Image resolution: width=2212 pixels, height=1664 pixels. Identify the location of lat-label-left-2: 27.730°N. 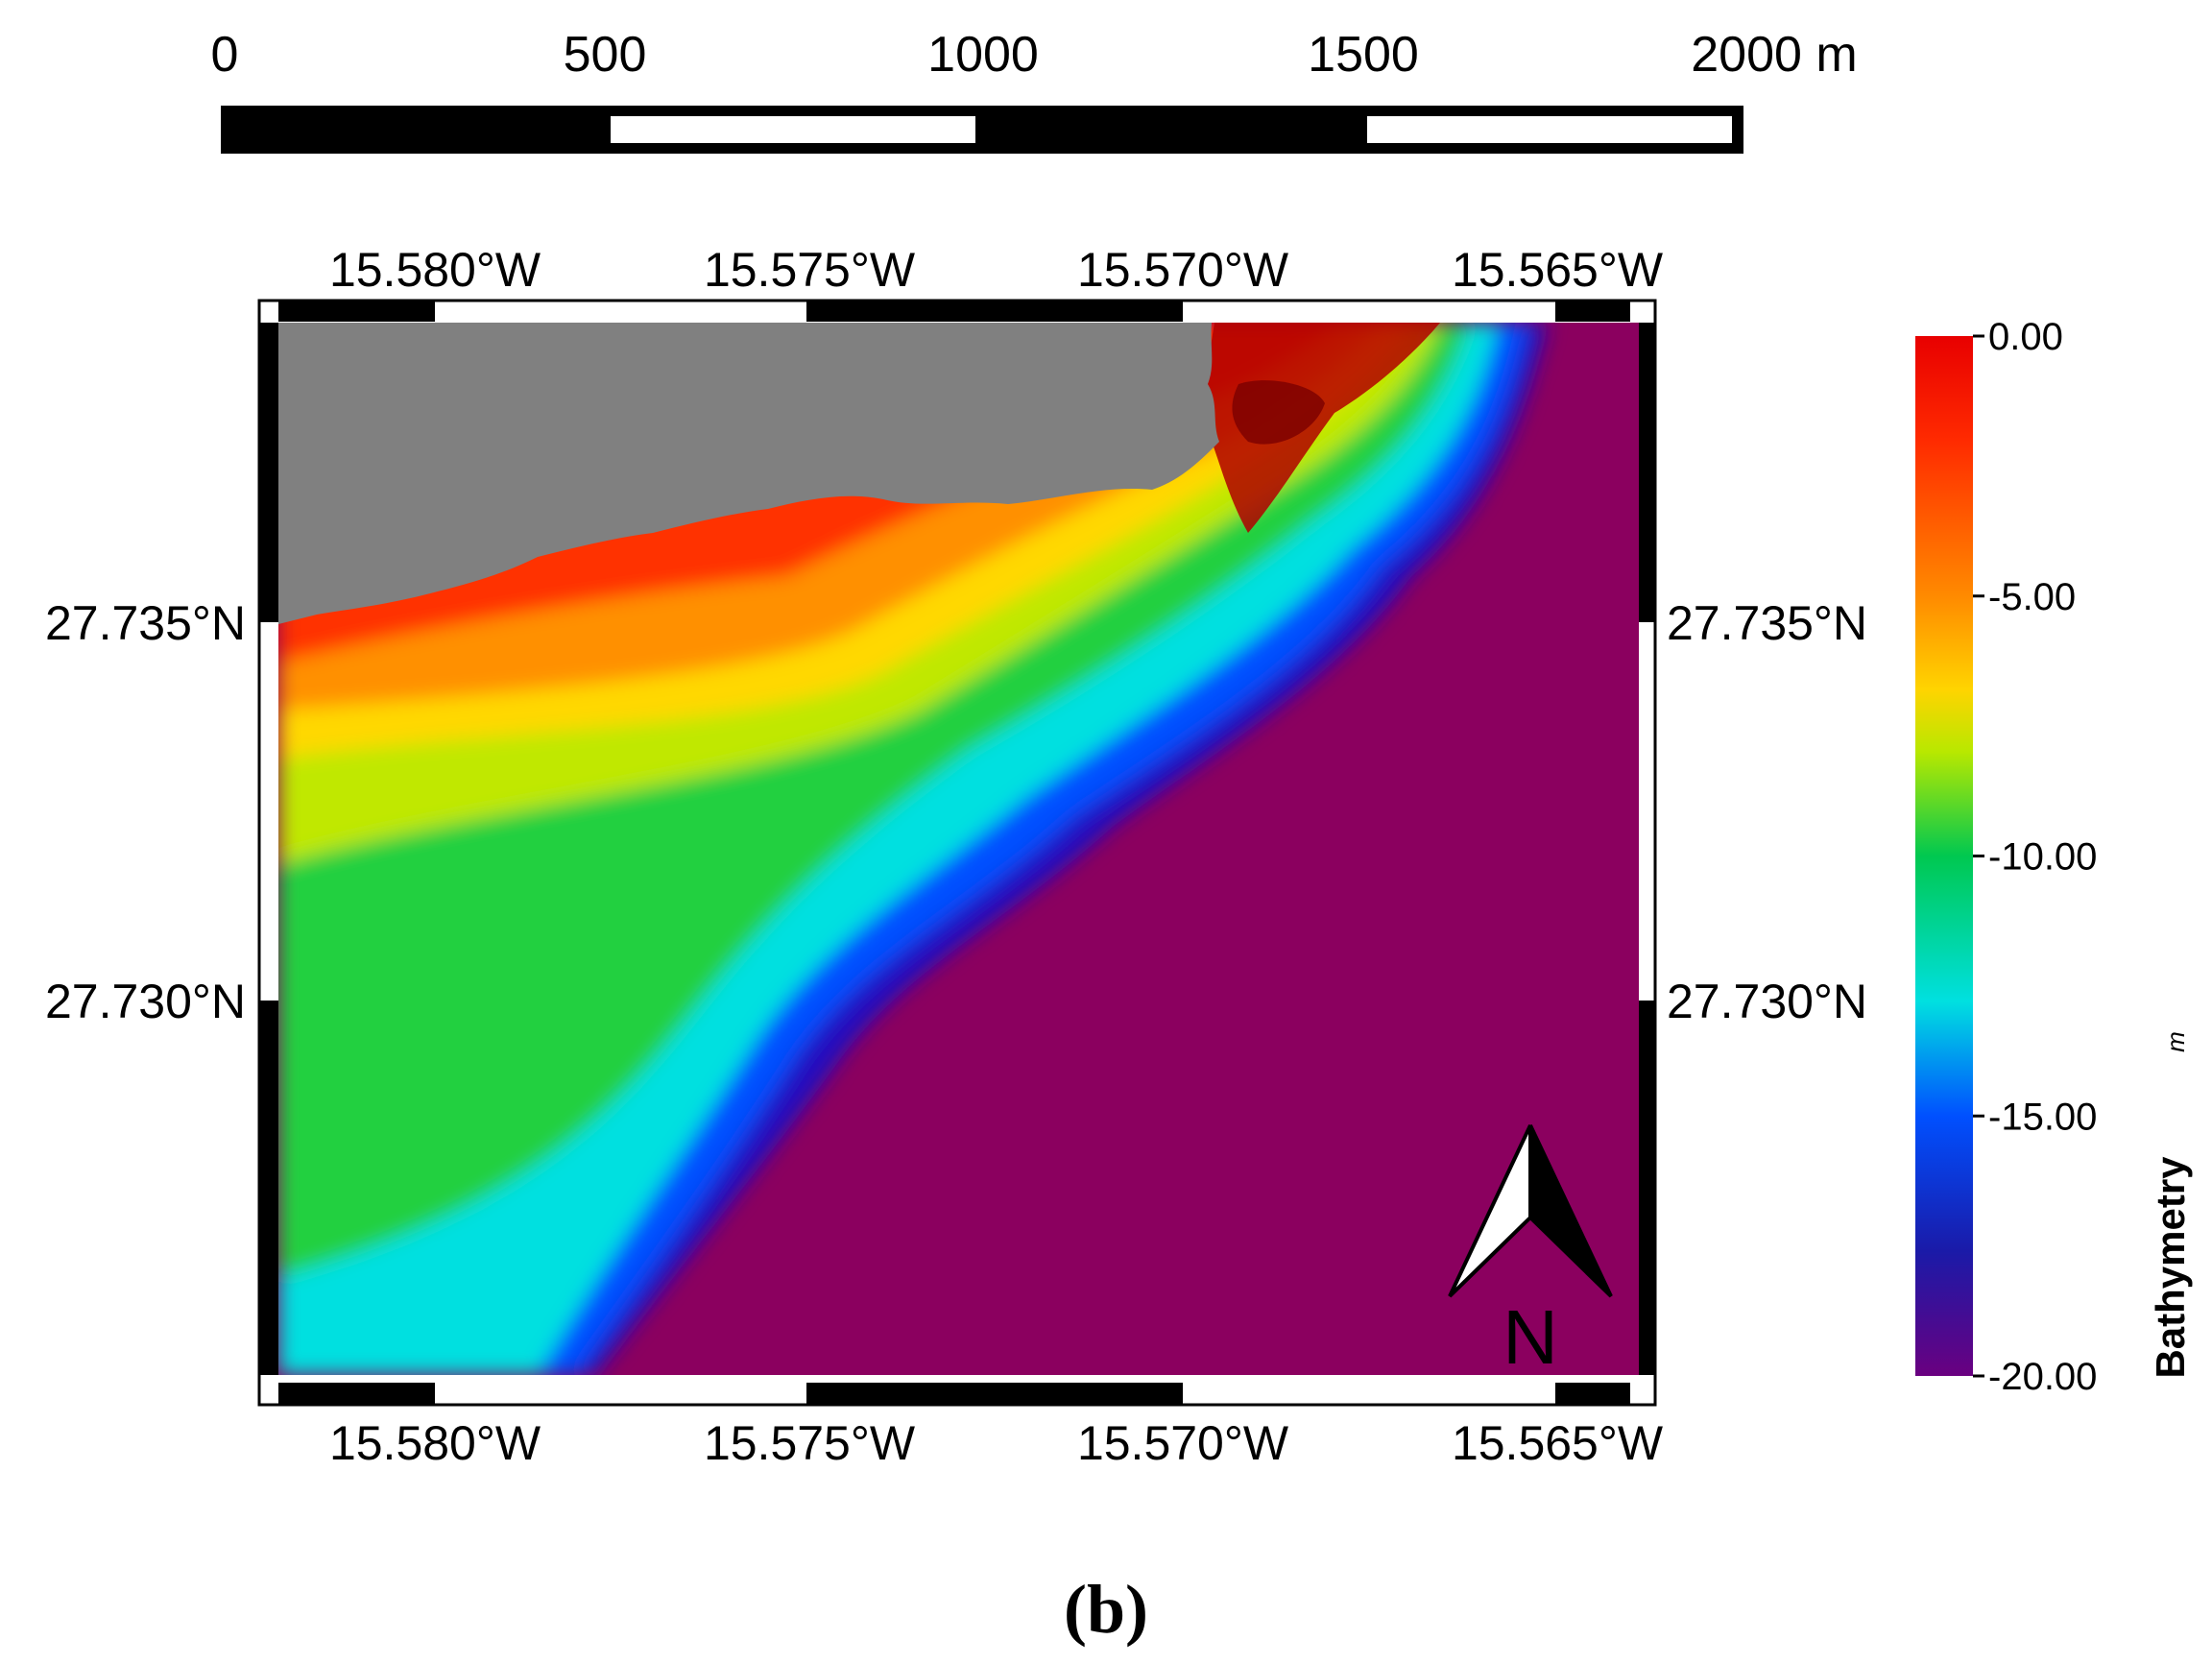
(146, 1002).